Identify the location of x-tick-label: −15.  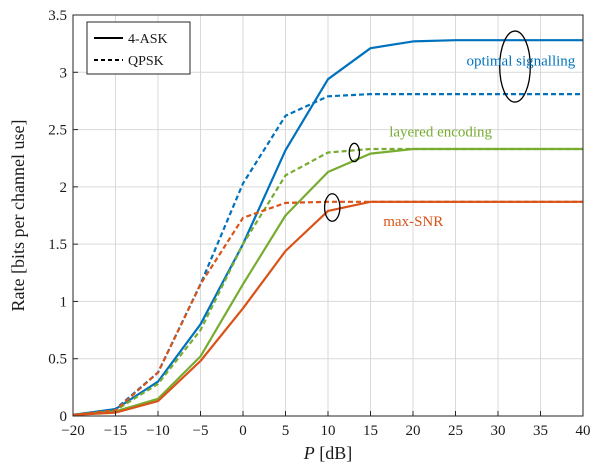
(115, 431).